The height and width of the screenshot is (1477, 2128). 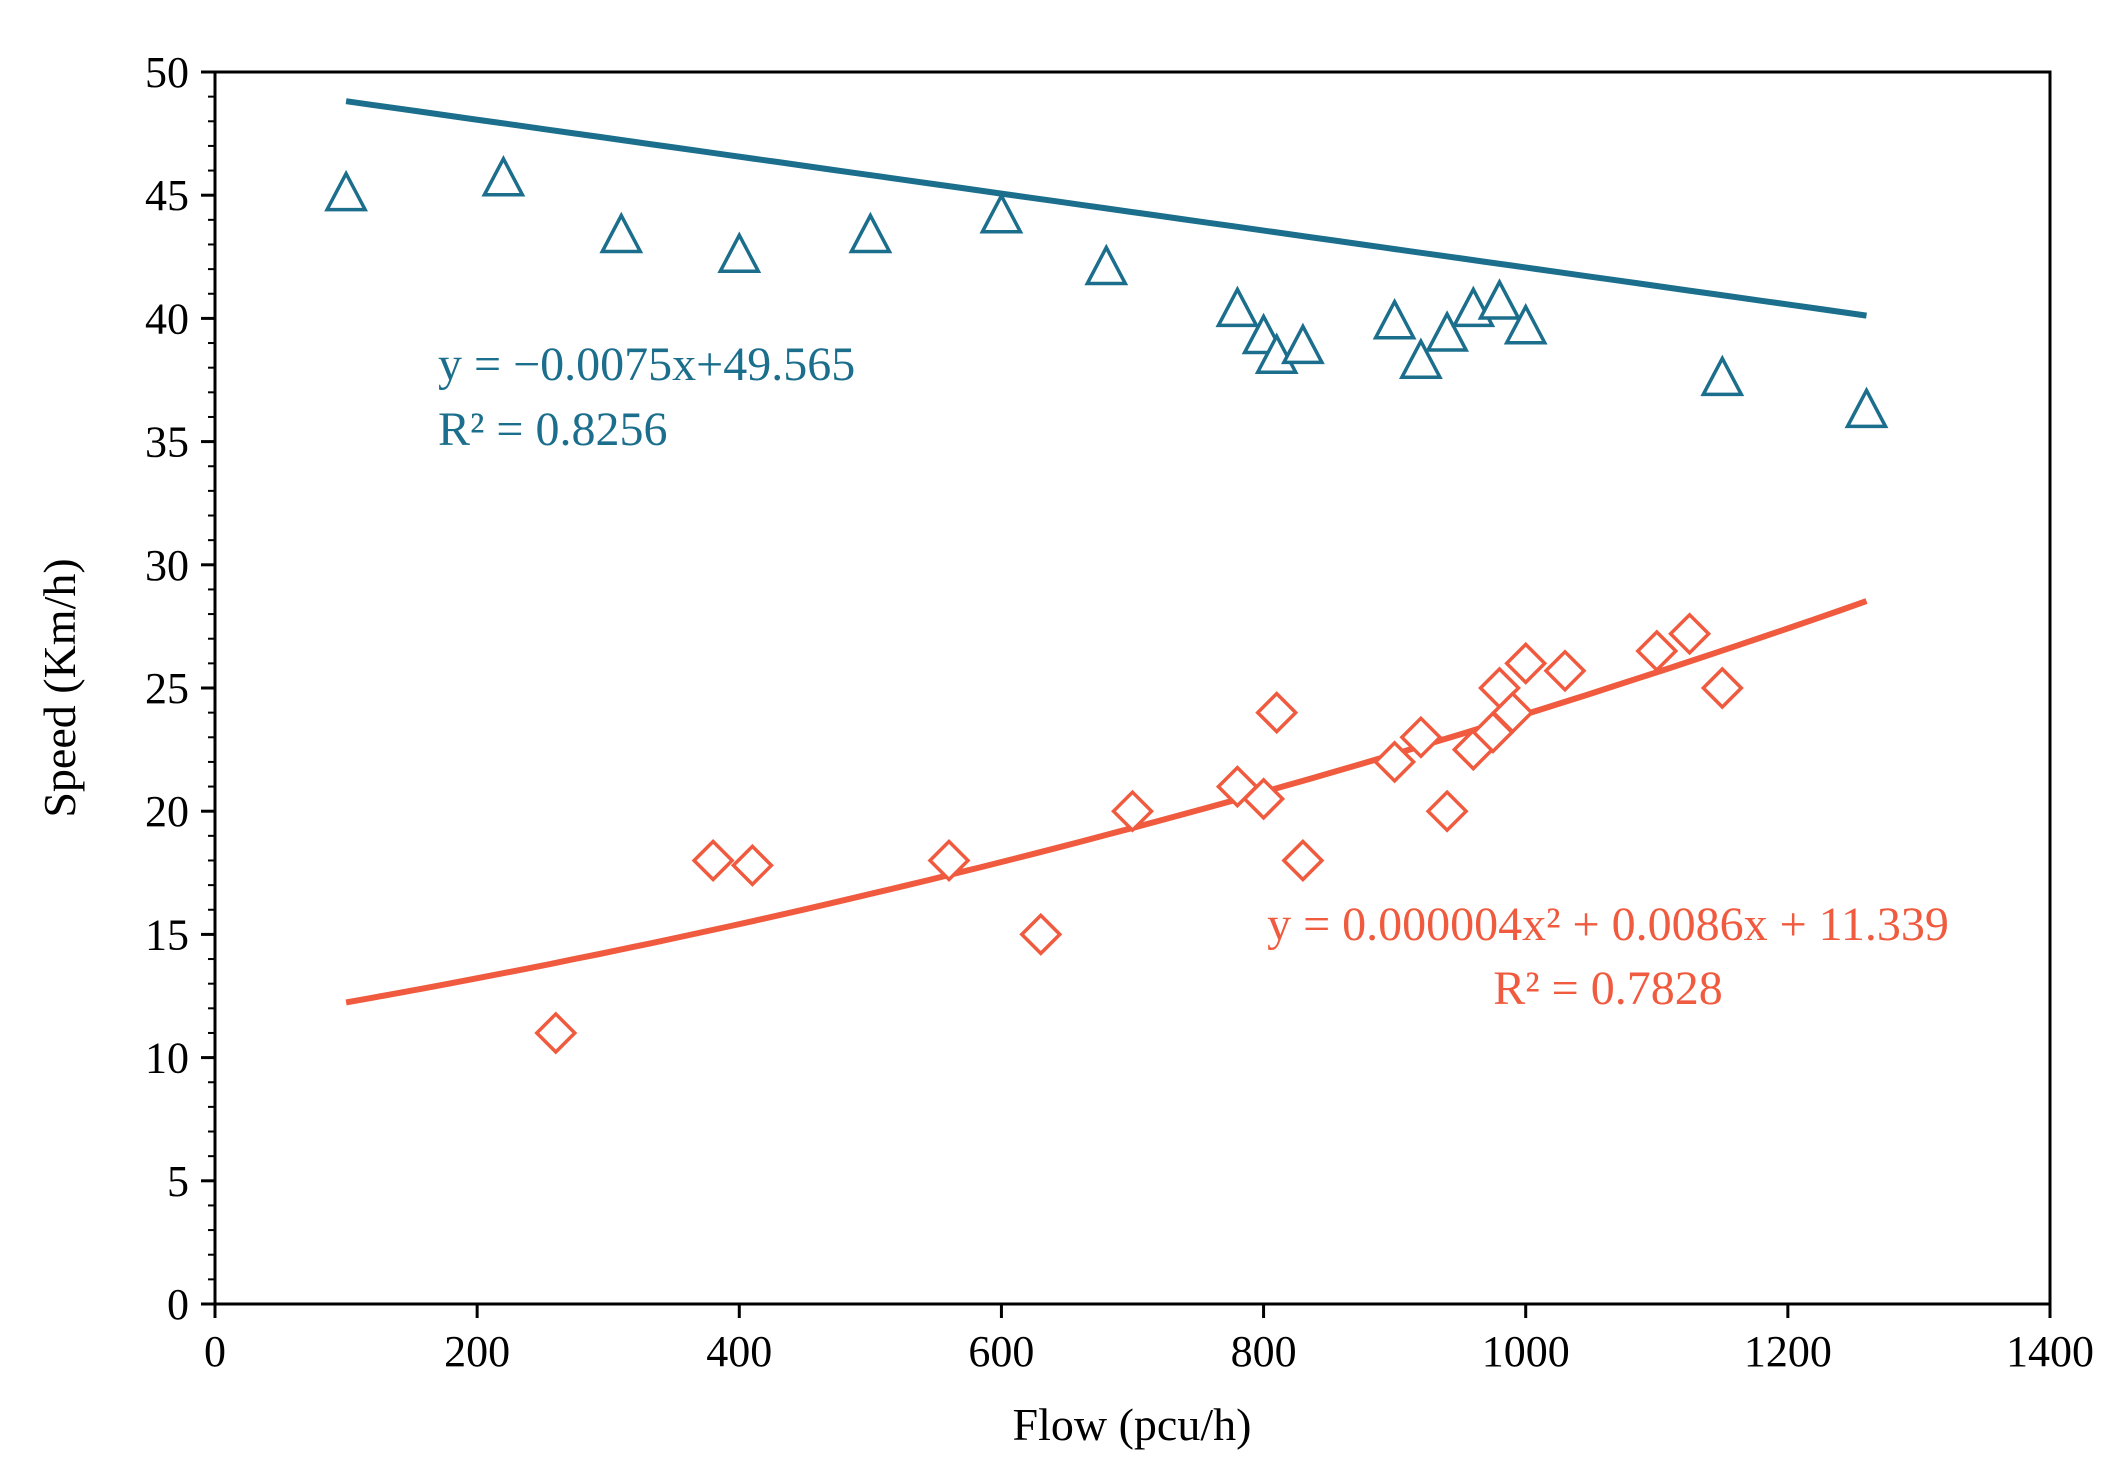 What do you see at coordinates (167, 811) in the screenshot?
I see `y-tick-label: 20` at bounding box center [167, 811].